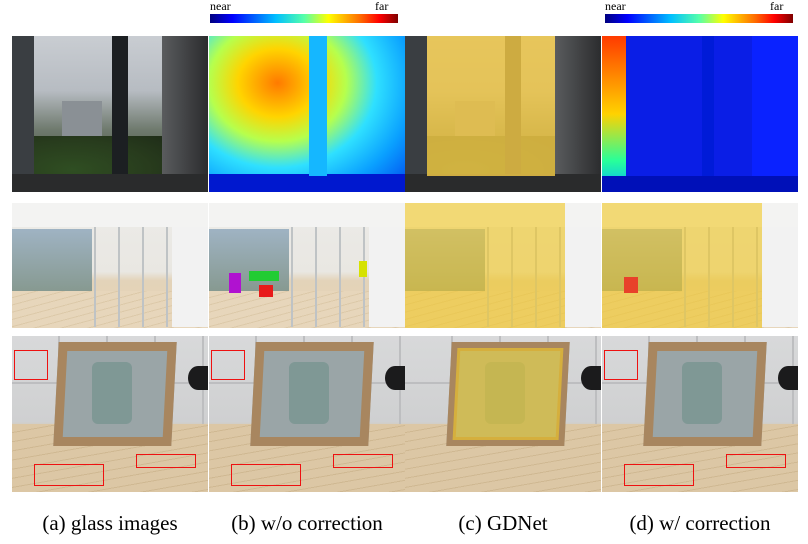 This screenshot has height=544, width=808. I want to click on caption-without-correction: (b) w/o correction, so click(307, 523).